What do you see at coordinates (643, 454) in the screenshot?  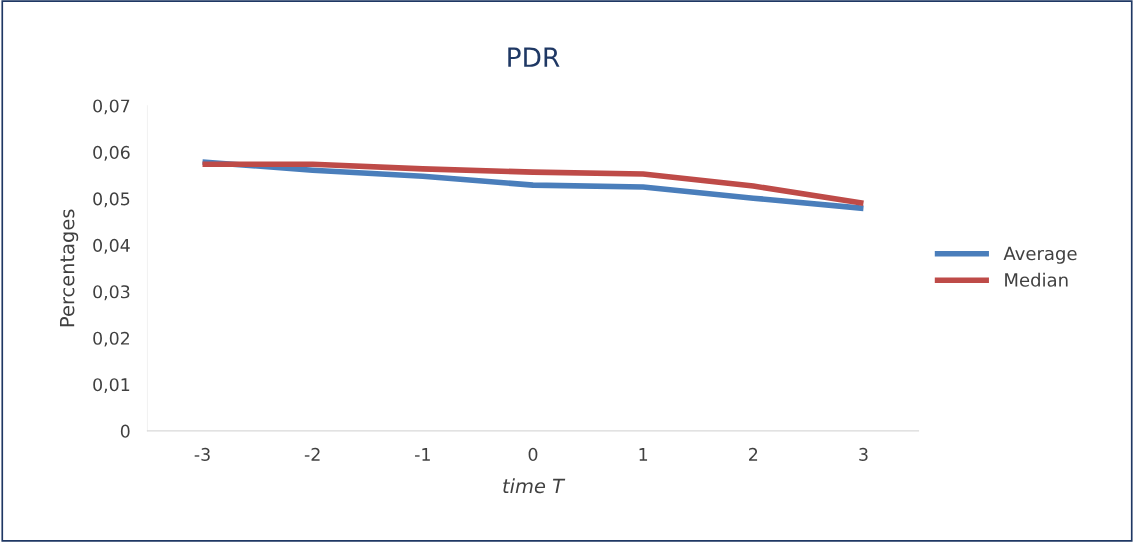 I see `x-tick-label: 1` at bounding box center [643, 454].